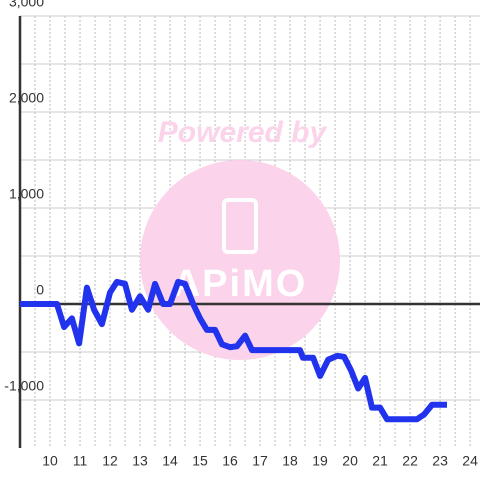 This screenshot has width=480, height=480. I want to click on x-tick-label: 14, so click(170, 461).